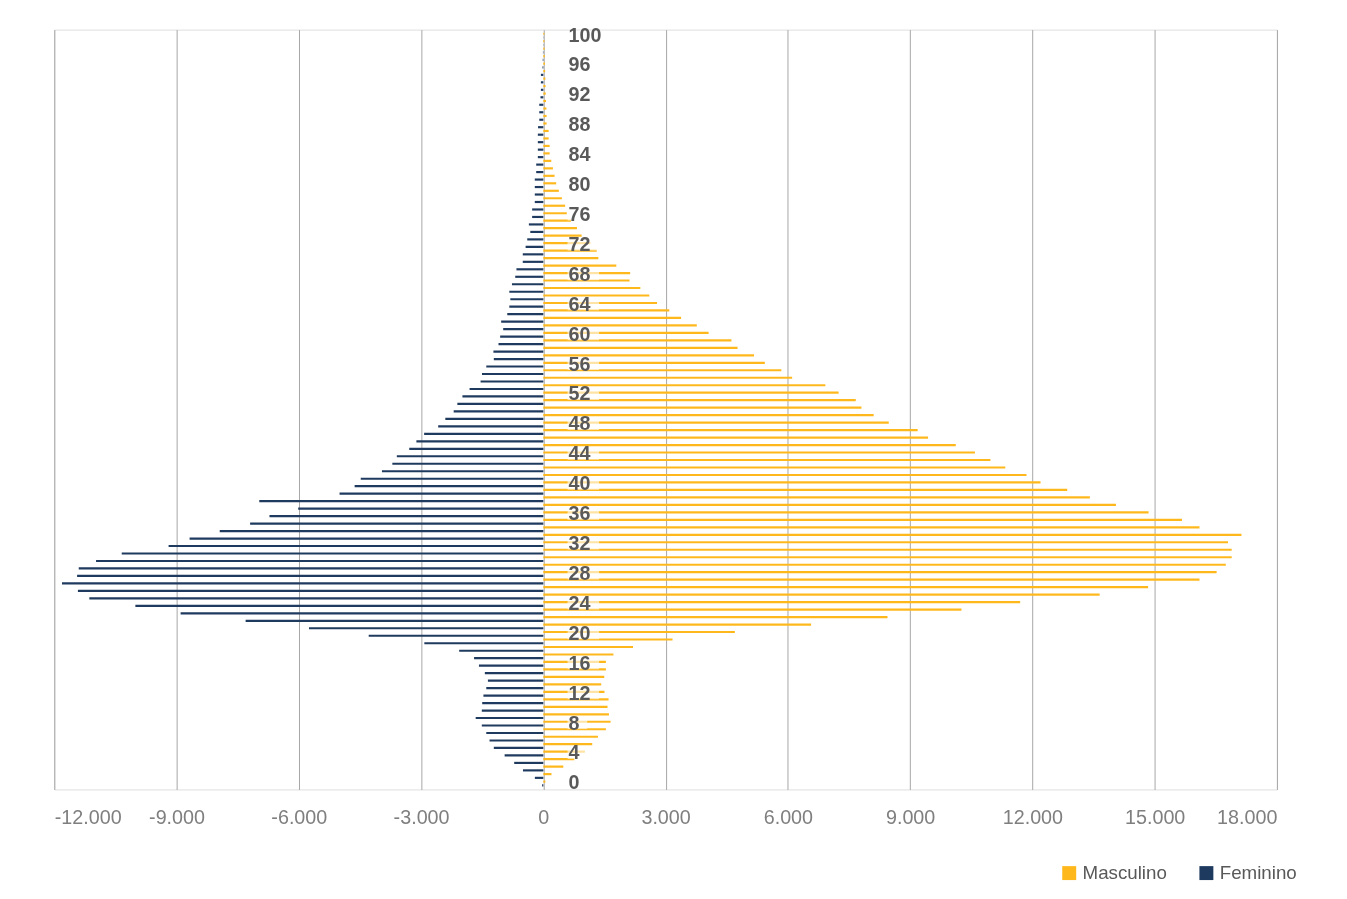  I want to click on x-tick-label: 9.000, so click(910, 816).